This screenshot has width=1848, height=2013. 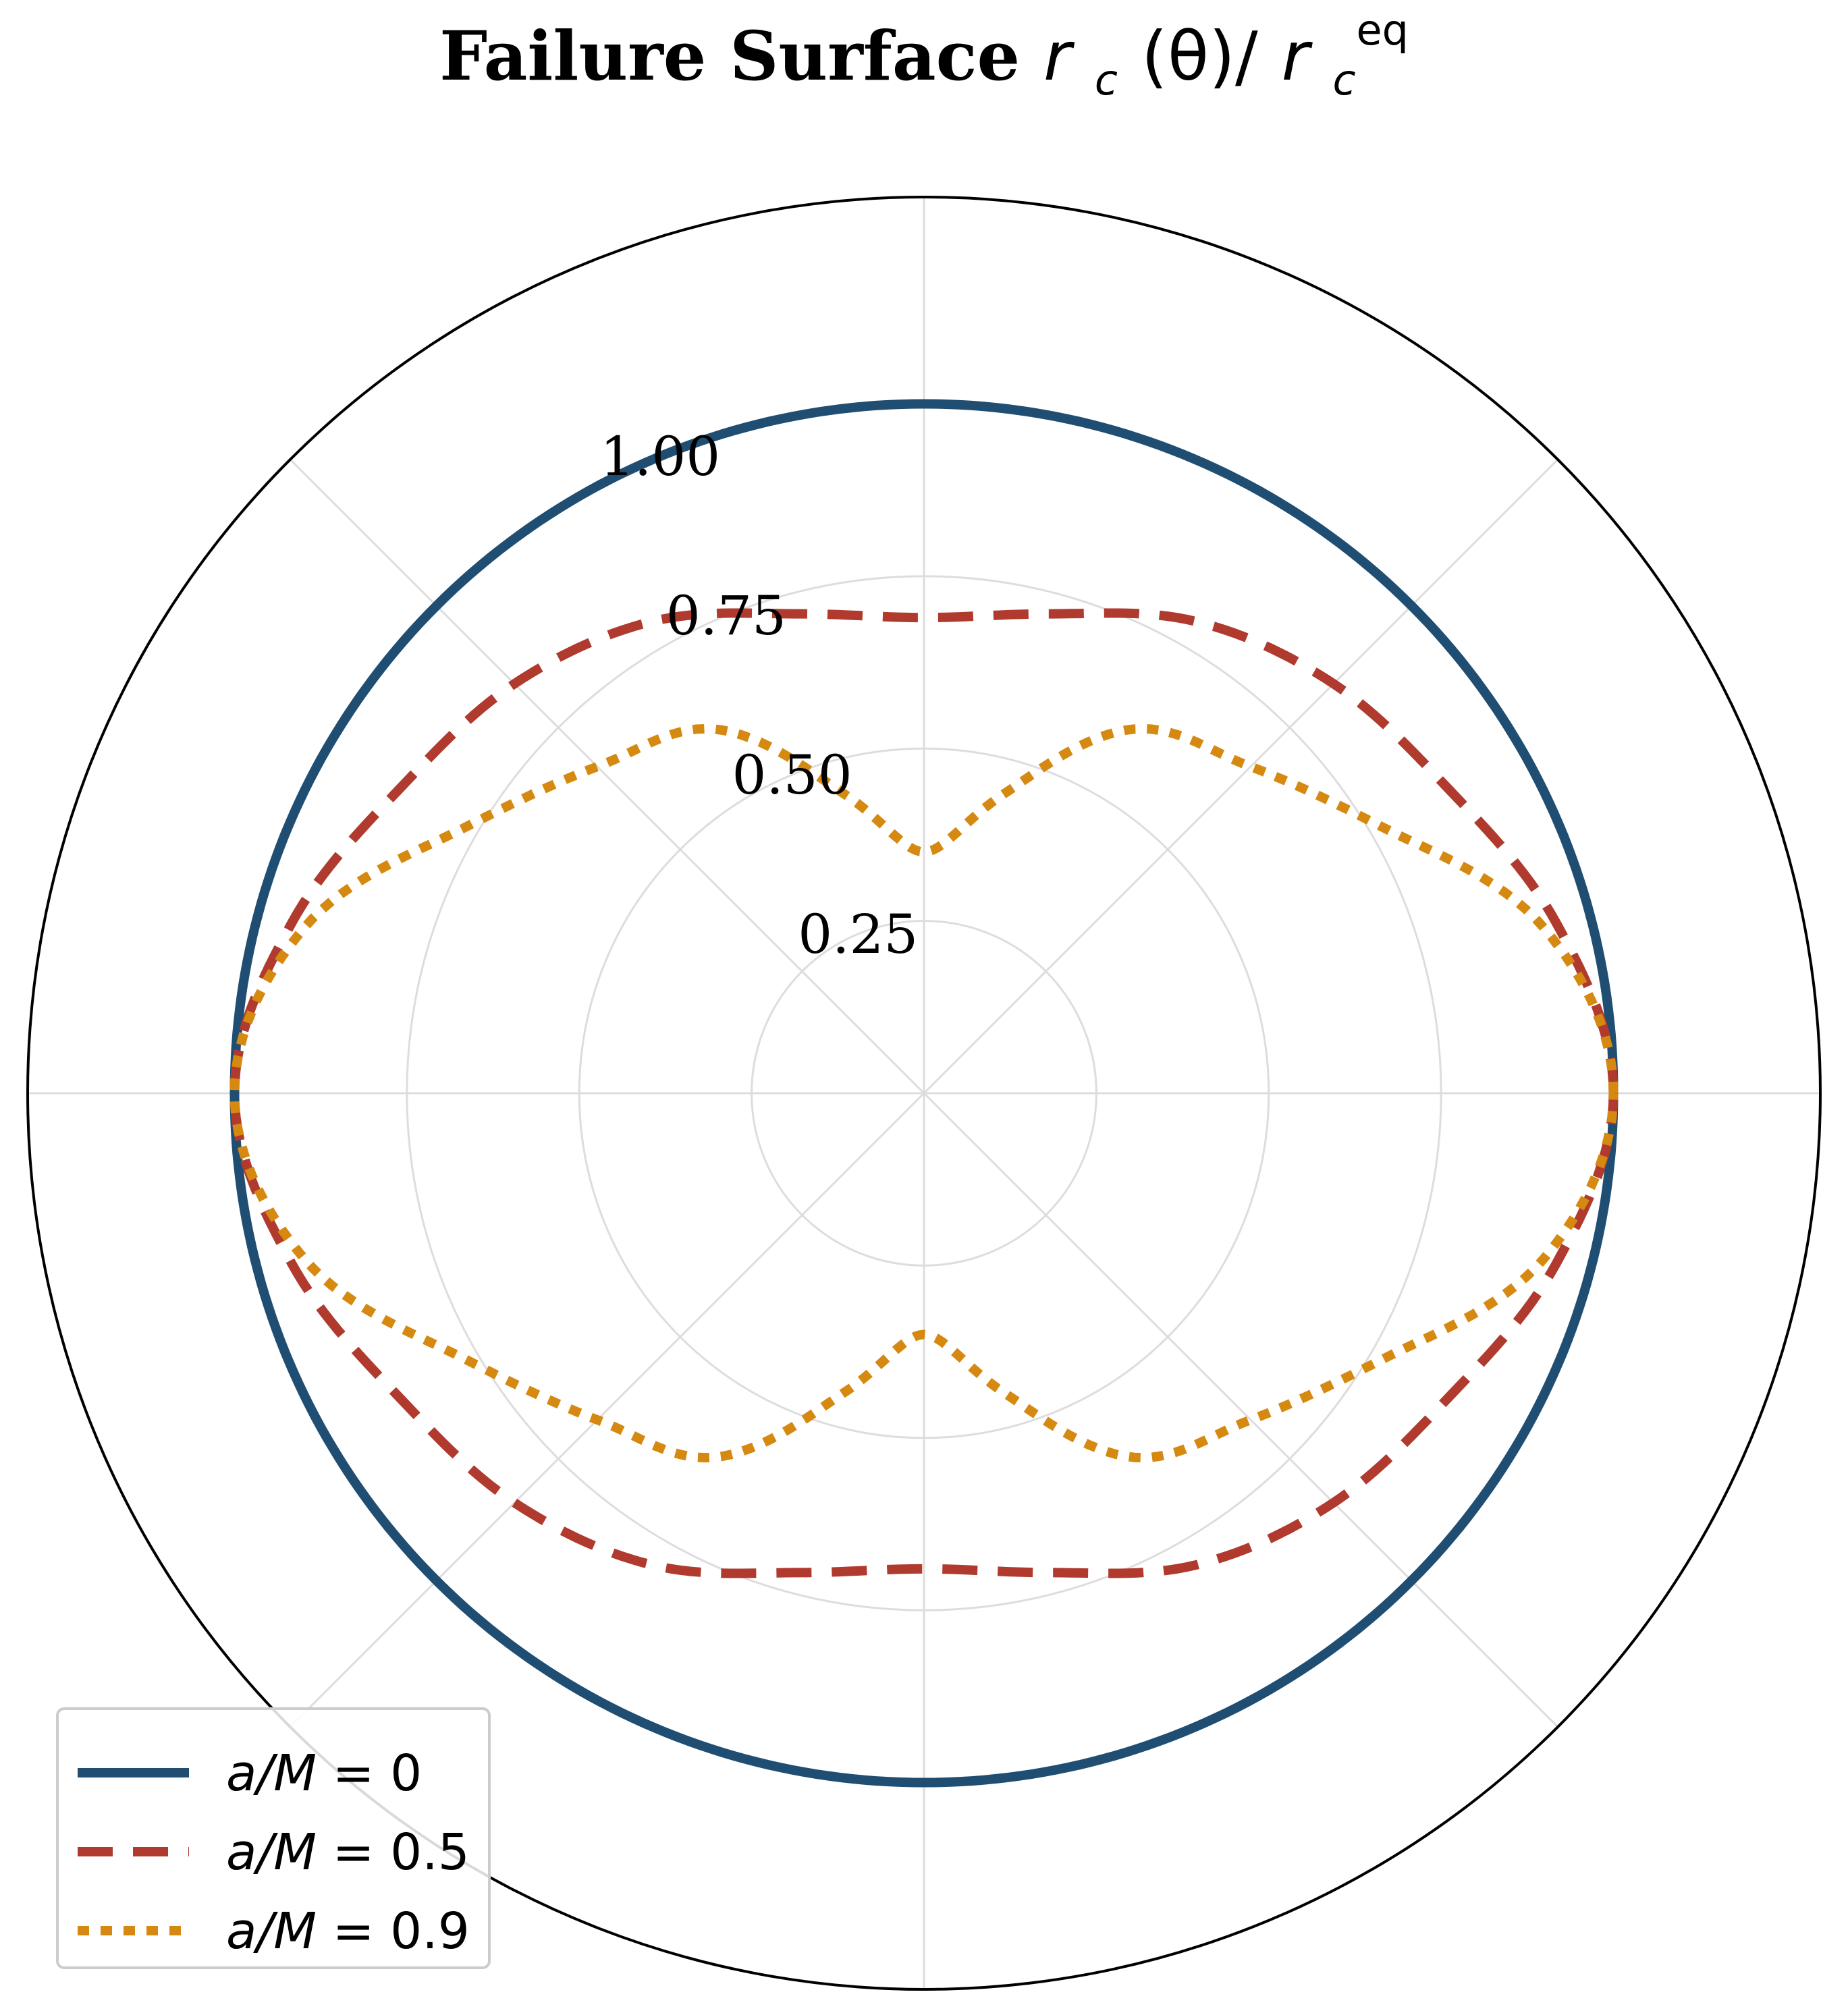 What do you see at coordinates (348, 1931) in the screenshot?
I see `legend-label-2: a/M = 0.9` at bounding box center [348, 1931].